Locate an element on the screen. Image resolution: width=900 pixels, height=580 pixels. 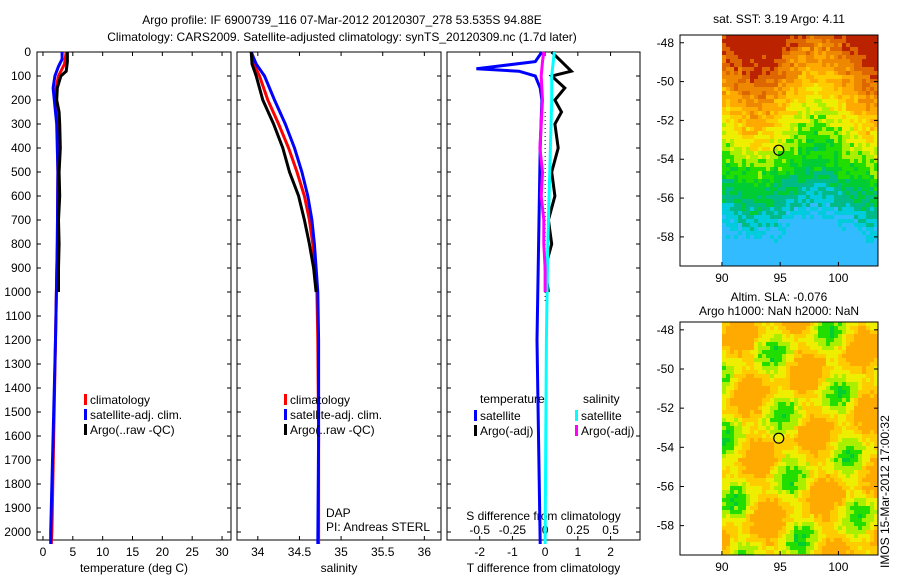
x-tick-label: 2 is located at coordinates (610, 552).